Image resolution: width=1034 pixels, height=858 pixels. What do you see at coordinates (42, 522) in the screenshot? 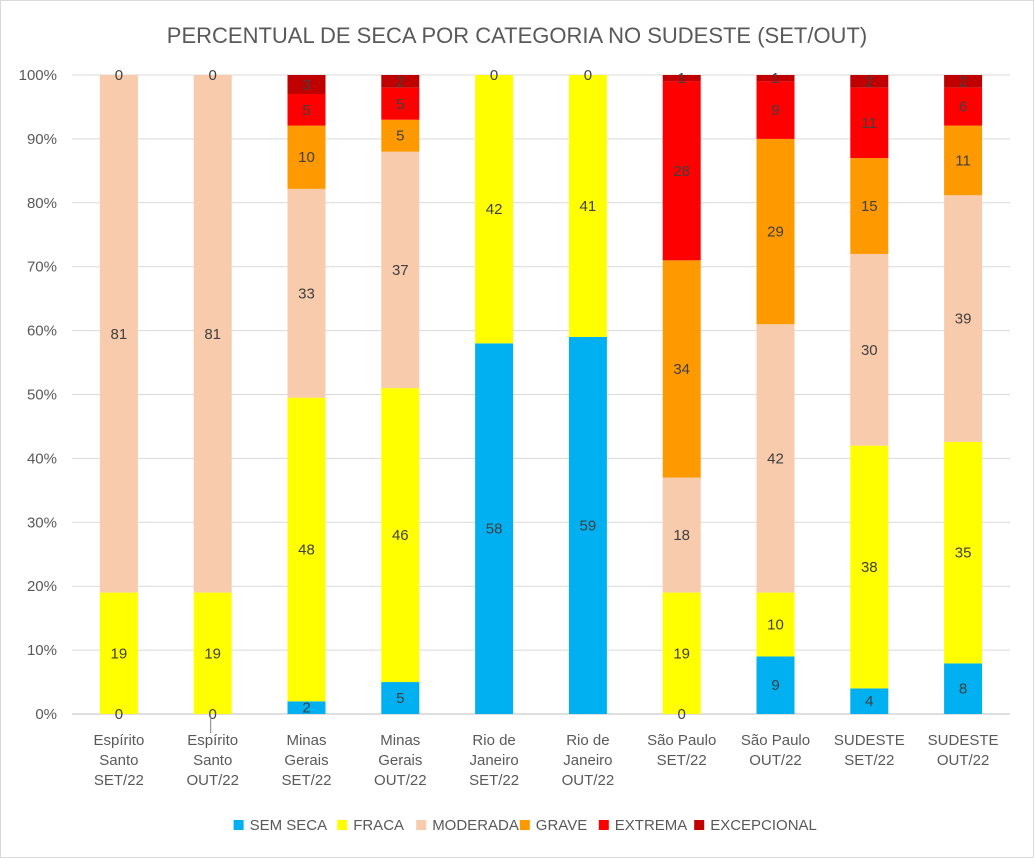
I see `y-tick-label: 30%` at bounding box center [42, 522].